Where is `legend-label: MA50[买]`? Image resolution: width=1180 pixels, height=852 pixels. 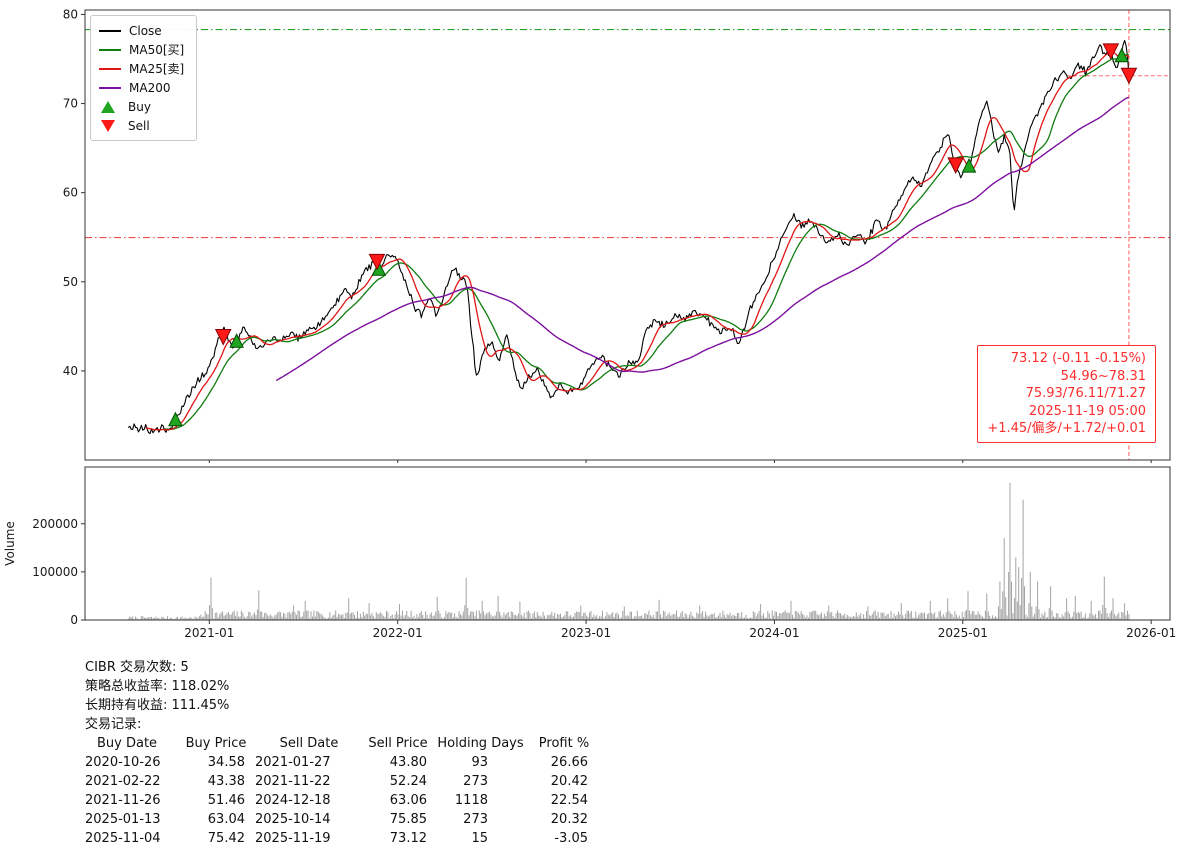
legend-label: MA50[买] is located at coordinates (157, 50).